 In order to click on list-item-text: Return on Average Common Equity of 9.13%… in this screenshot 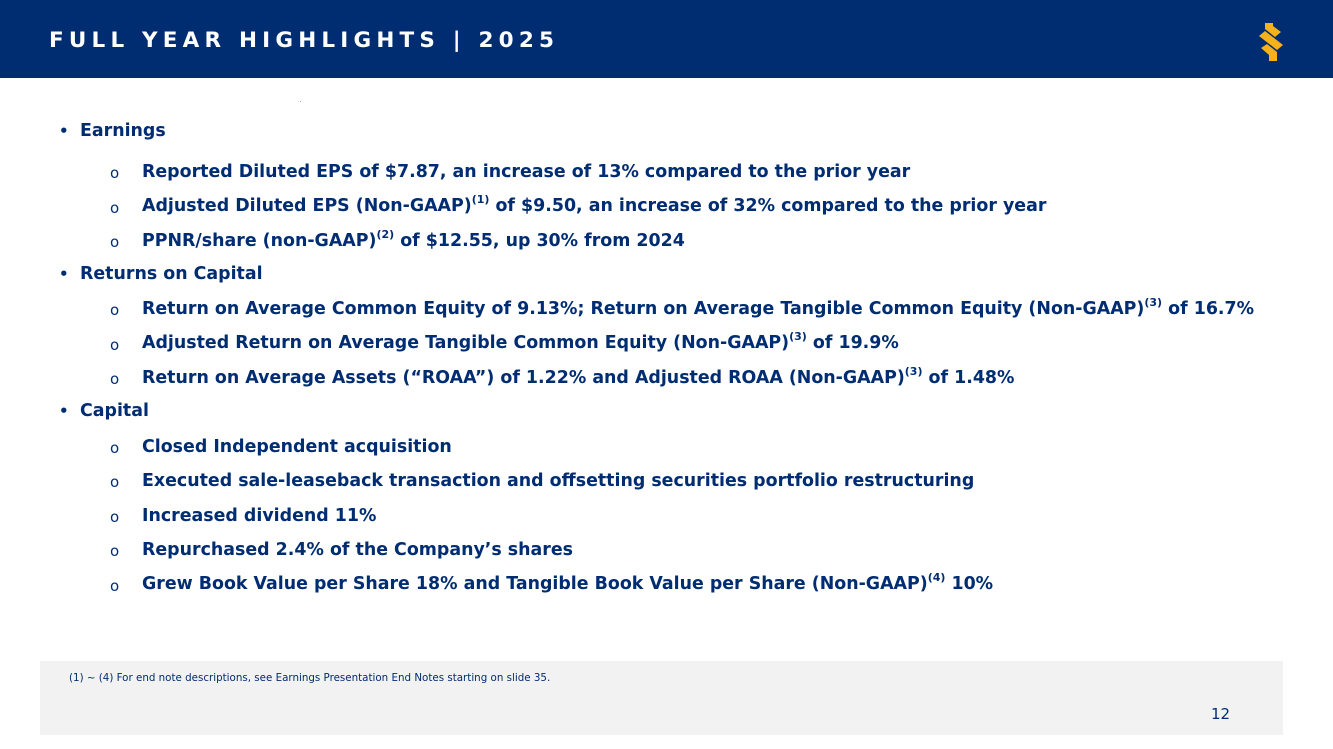, I will do `click(643, 309)`.